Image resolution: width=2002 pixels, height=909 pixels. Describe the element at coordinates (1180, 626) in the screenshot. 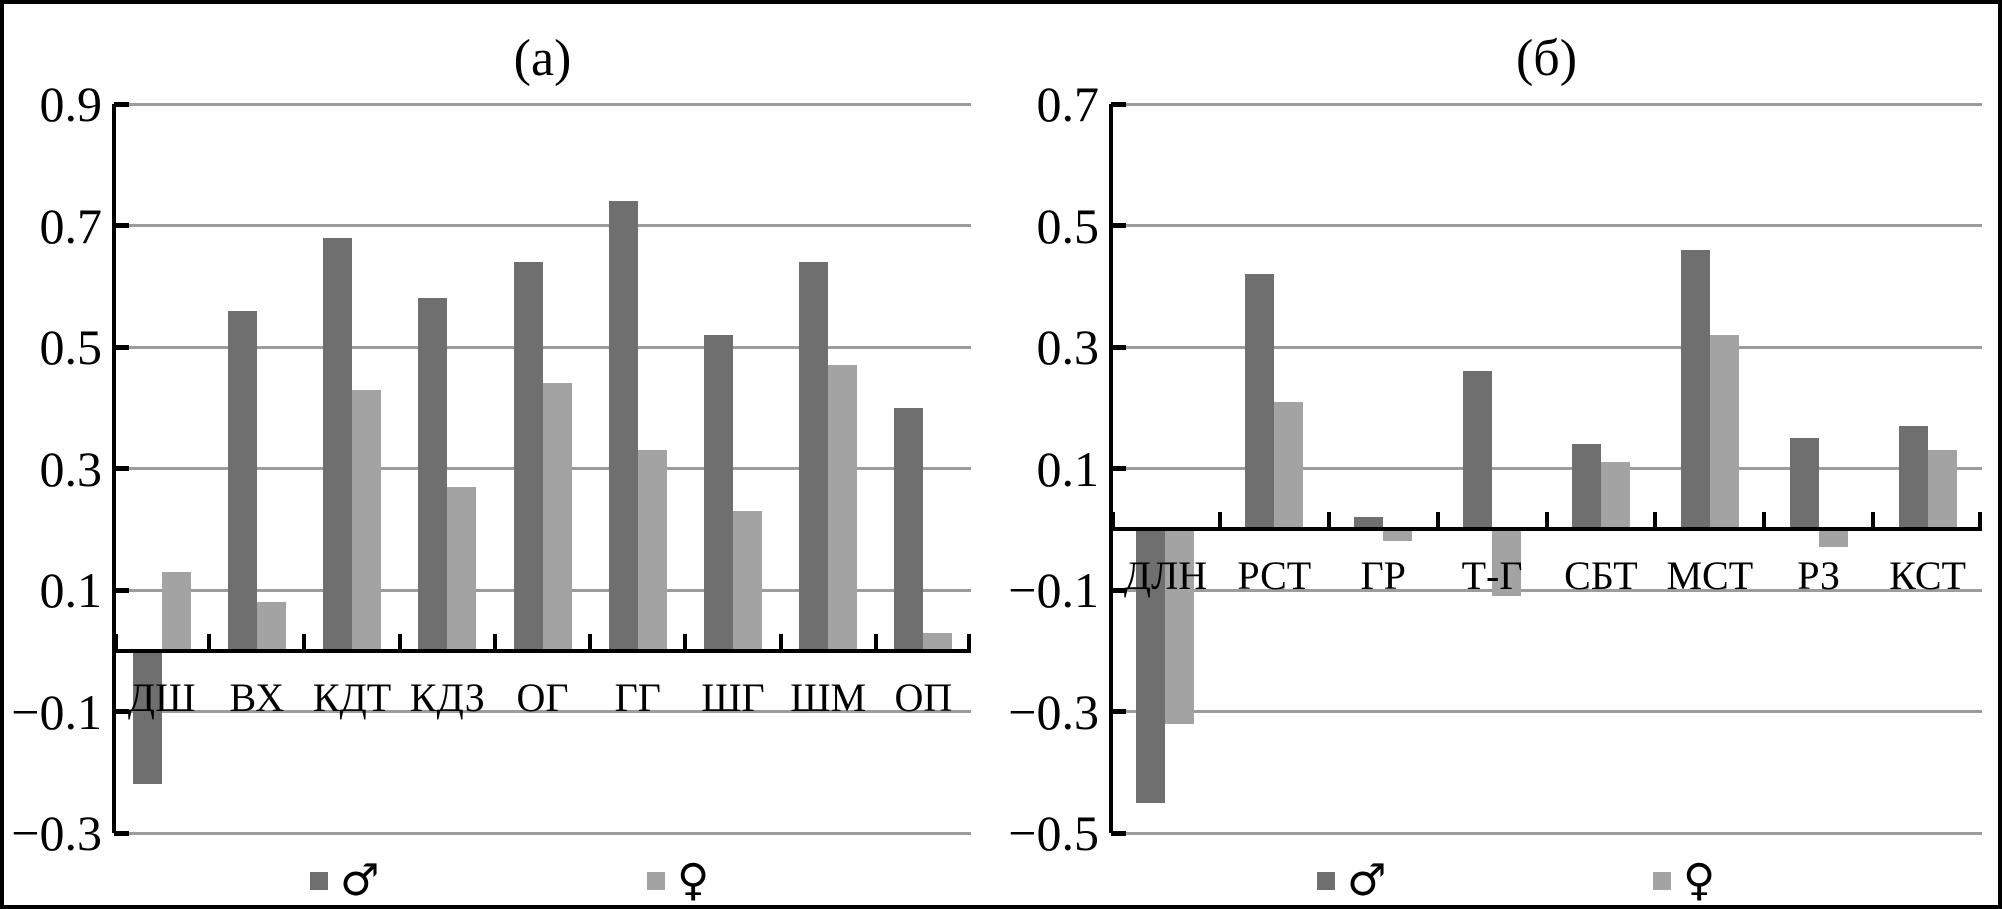

I see `bar-female-ДЛН` at that location.